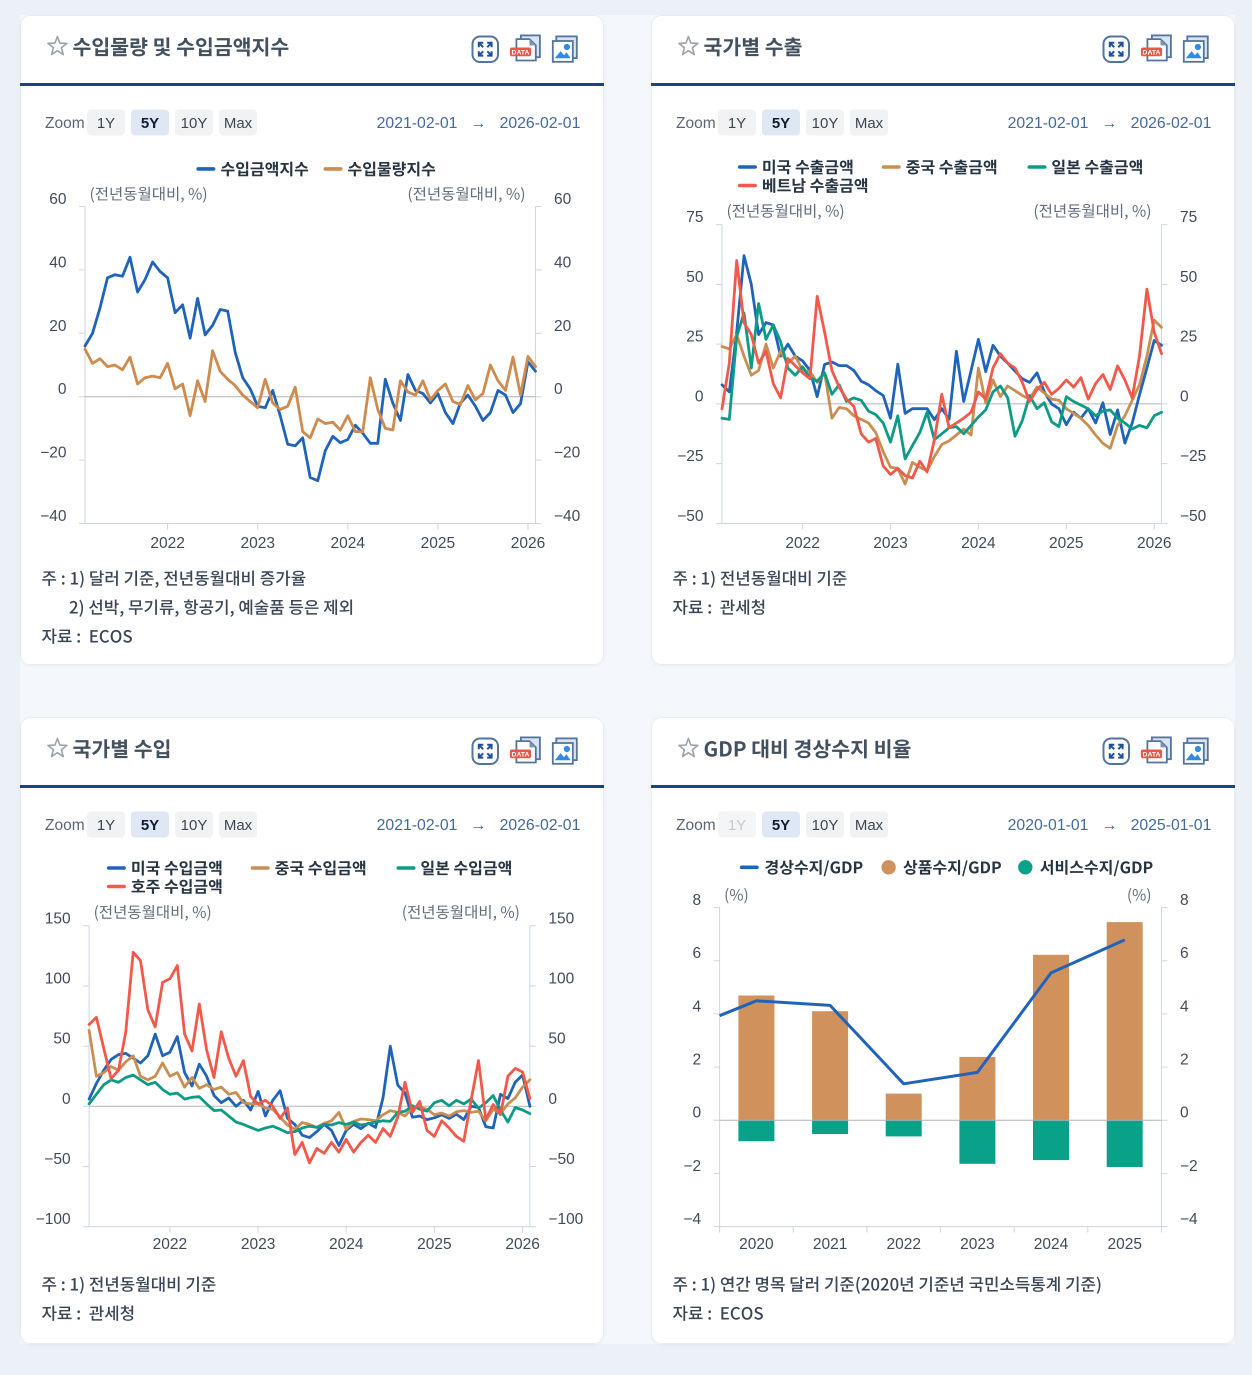  What do you see at coordinates (756, 1244) in the screenshot?
I see `svg-text: 2020` at bounding box center [756, 1244].